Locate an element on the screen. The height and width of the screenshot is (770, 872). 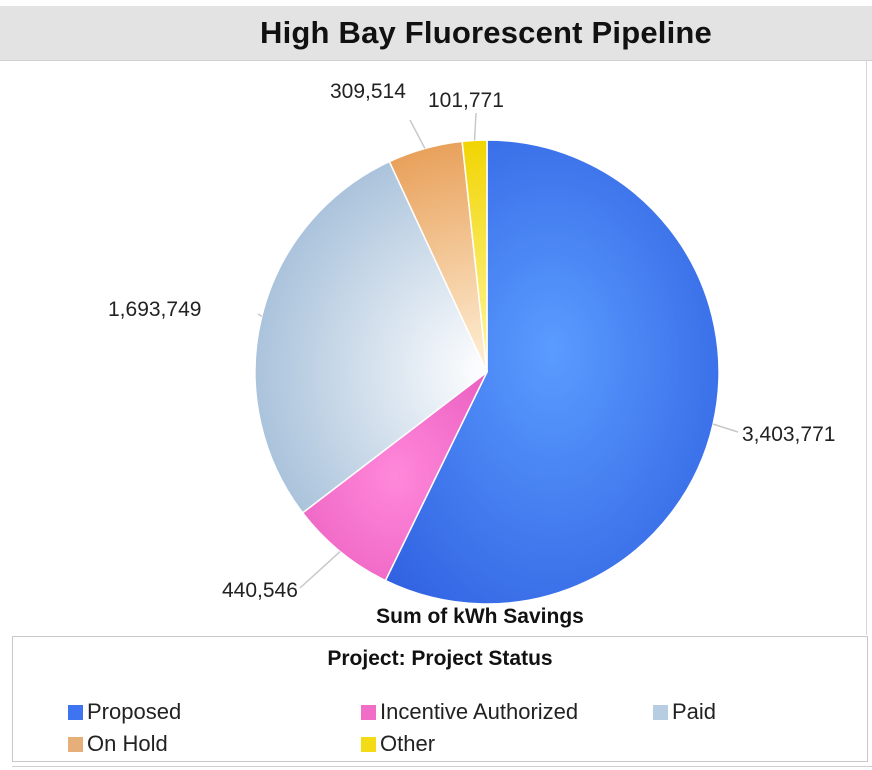
legend-item-other: Other is located at coordinates (398, 744).